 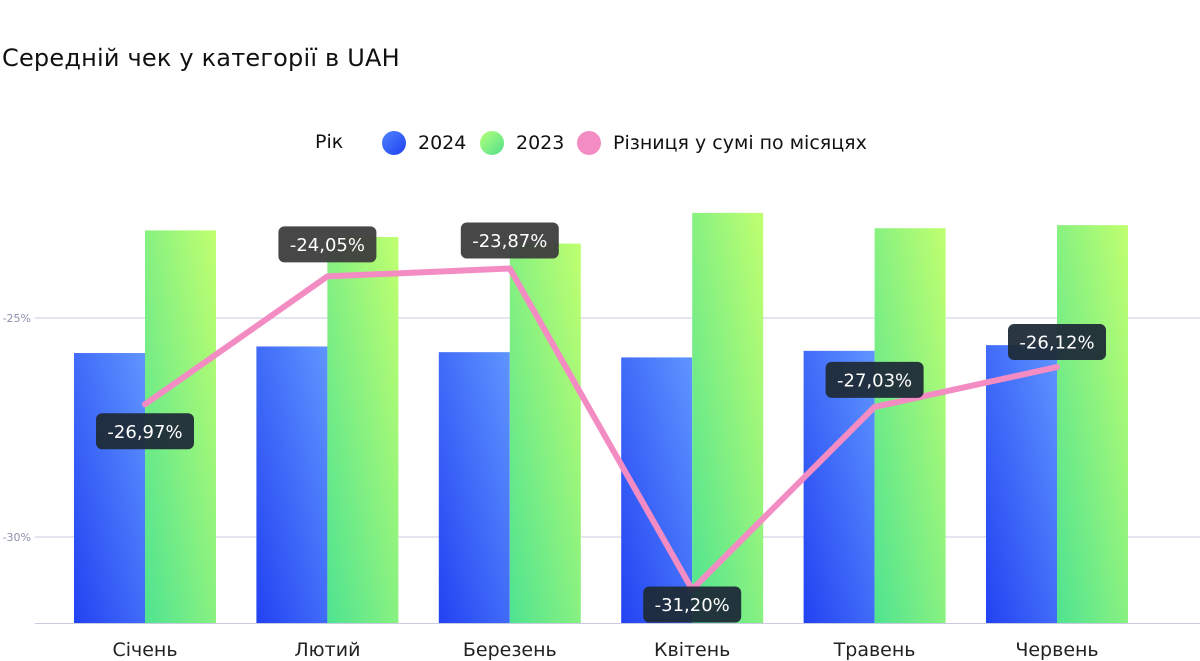 I want to click on legend-item-2024: 2024, so click(x=424, y=143).